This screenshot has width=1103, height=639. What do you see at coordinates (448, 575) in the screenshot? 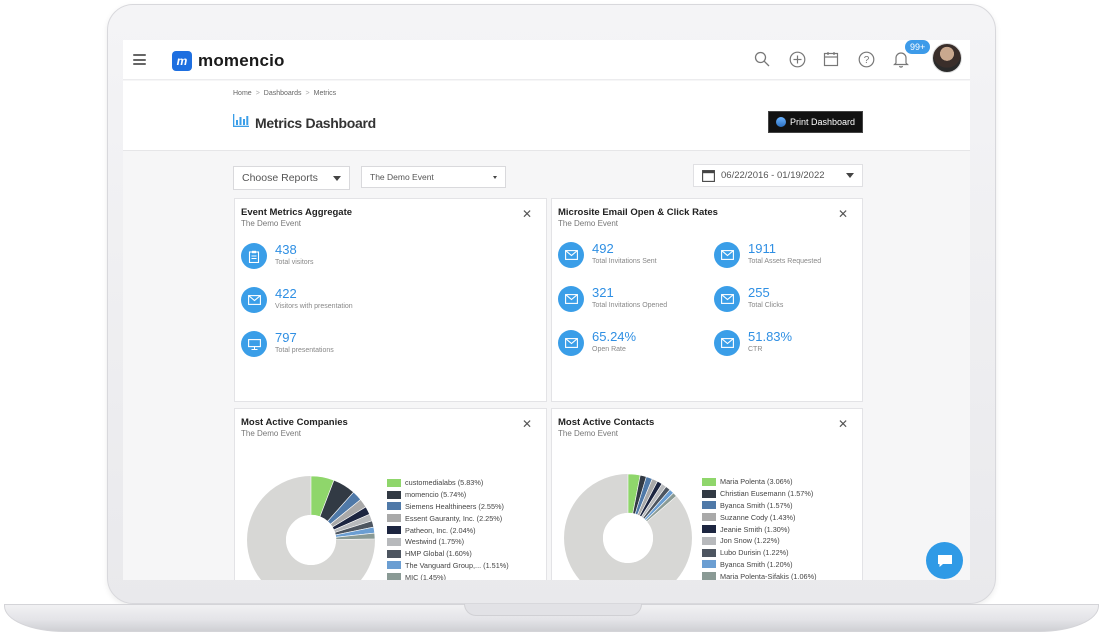
I see `legend-item: MIC (1.45%)` at bounding box center [448, 575].